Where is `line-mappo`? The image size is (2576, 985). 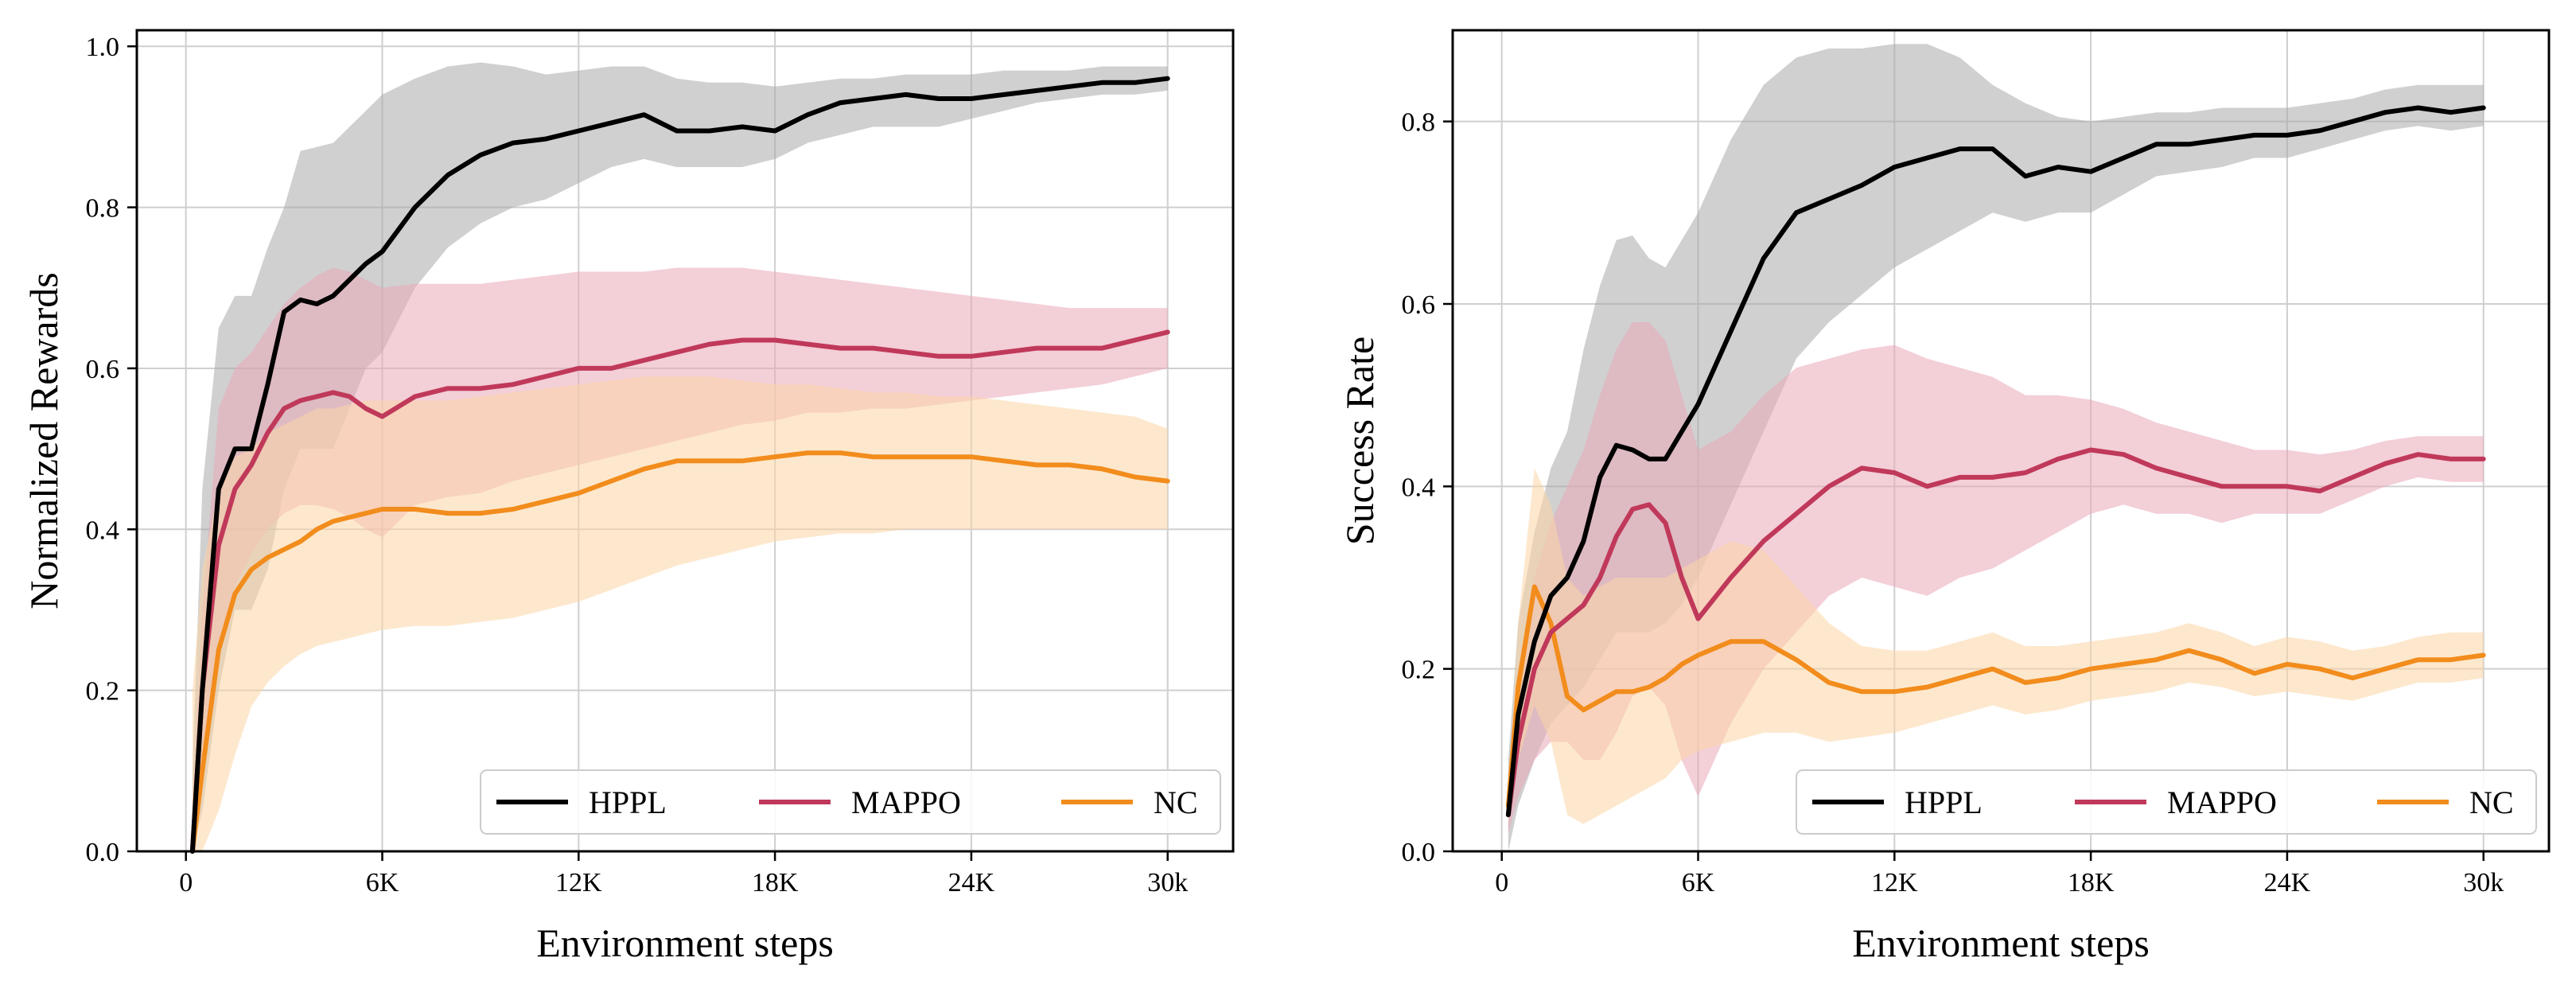 line-mappo is located at coordinates (1996, 633).